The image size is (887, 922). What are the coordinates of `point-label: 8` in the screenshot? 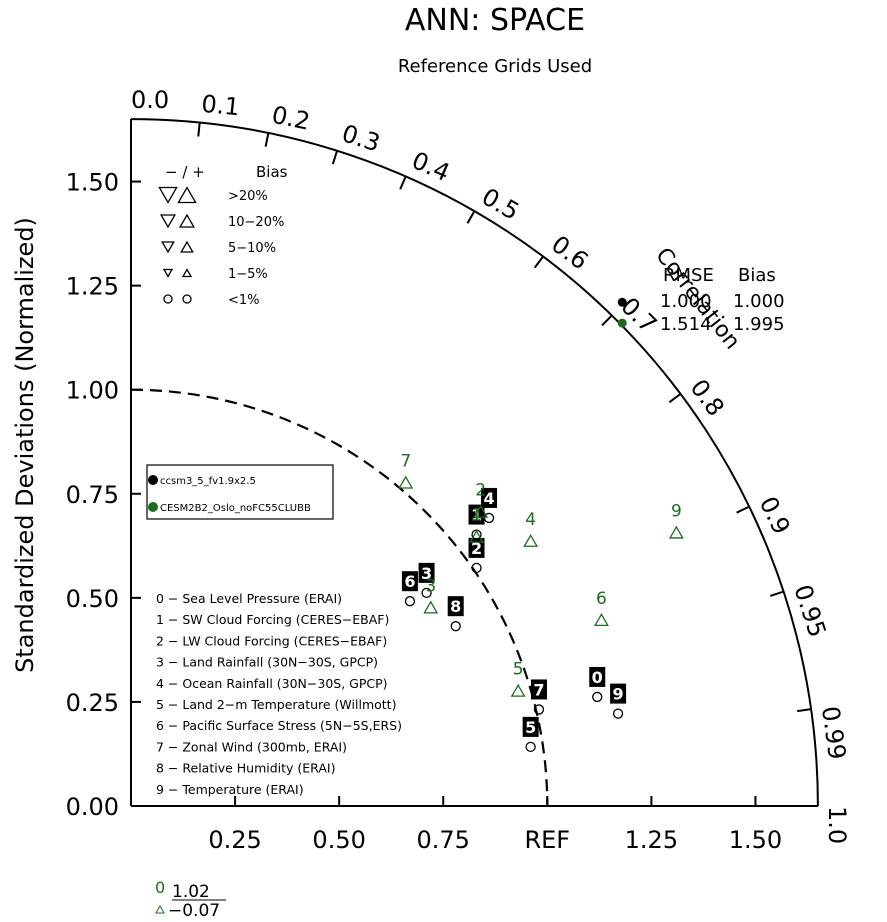 It's located at (455, 606).